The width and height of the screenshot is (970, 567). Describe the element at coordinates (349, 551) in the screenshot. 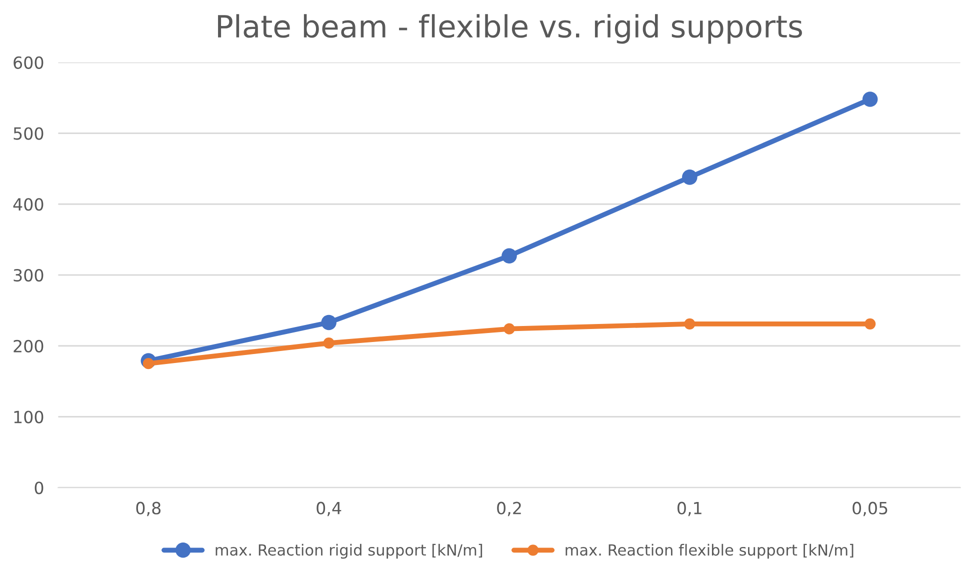

I see `legend-label: max. Reaction rigid support [kN/m]` at that location.